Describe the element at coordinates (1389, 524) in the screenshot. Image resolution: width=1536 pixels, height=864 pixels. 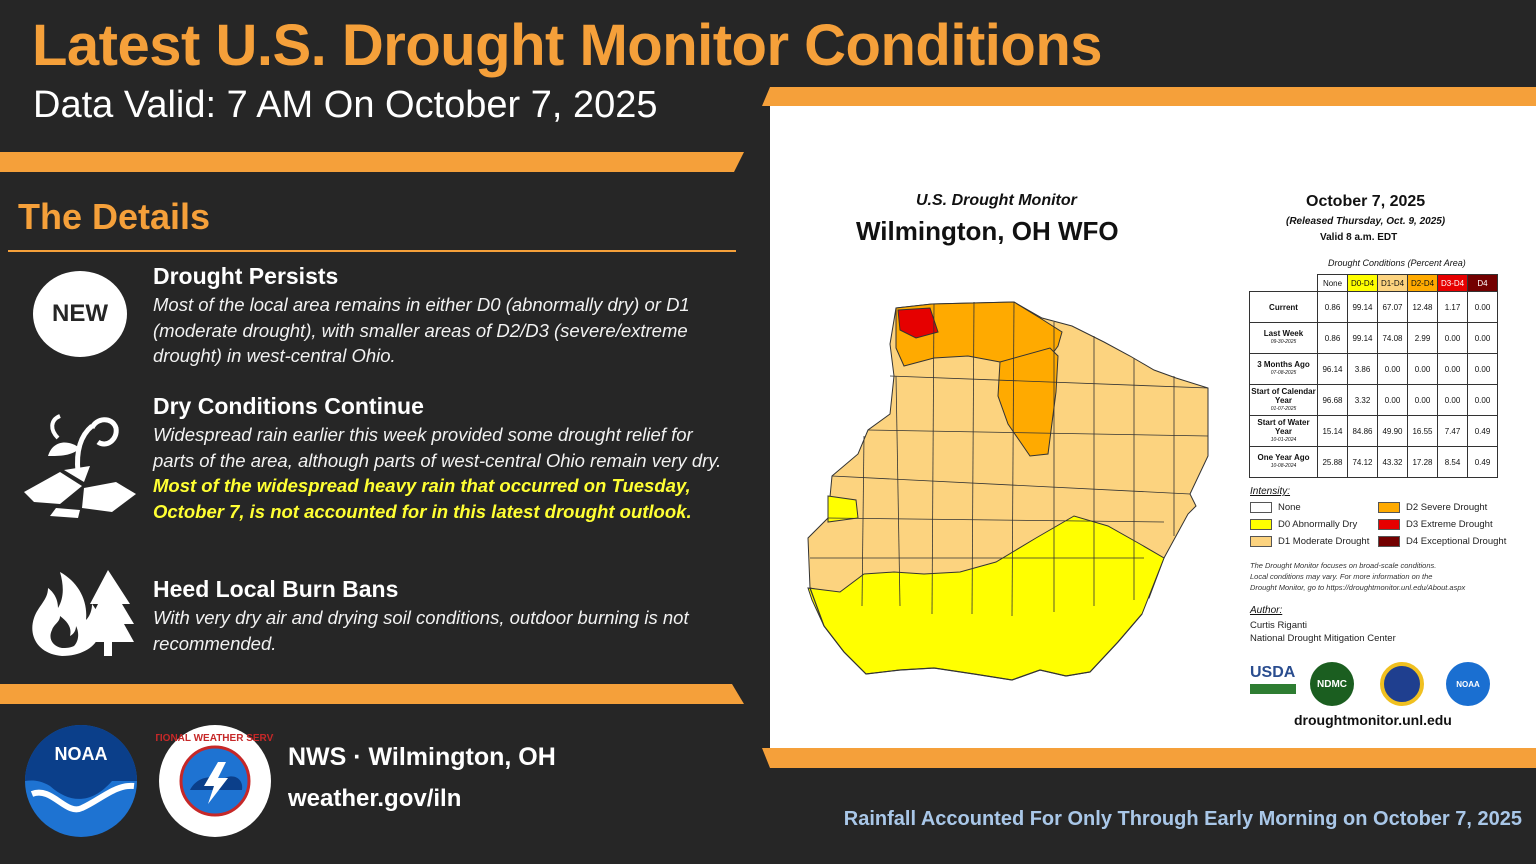
I see `legend-swatch-d3` at that location.